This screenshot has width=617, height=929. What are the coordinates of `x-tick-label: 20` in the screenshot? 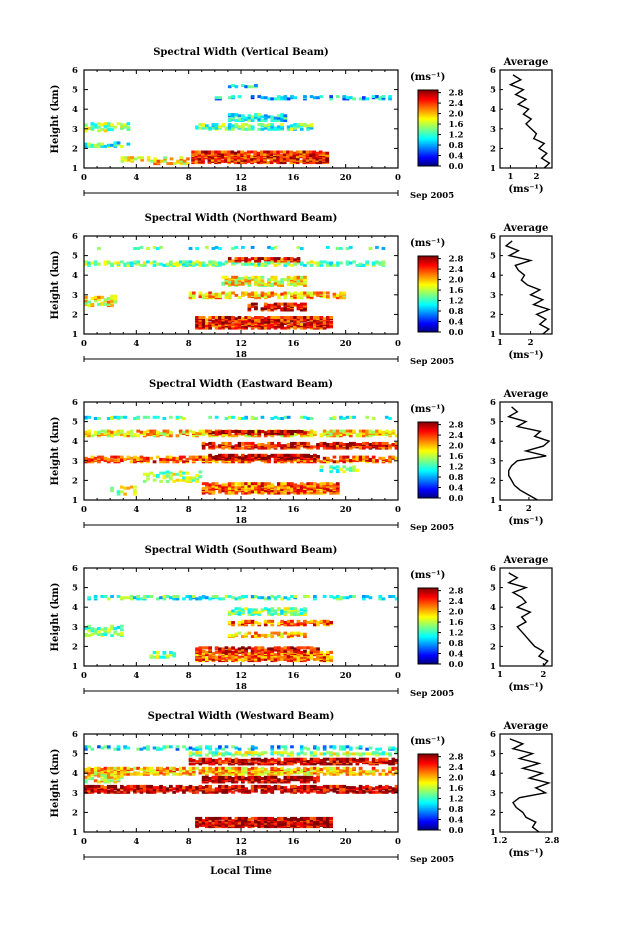 It's located at (346, 510).